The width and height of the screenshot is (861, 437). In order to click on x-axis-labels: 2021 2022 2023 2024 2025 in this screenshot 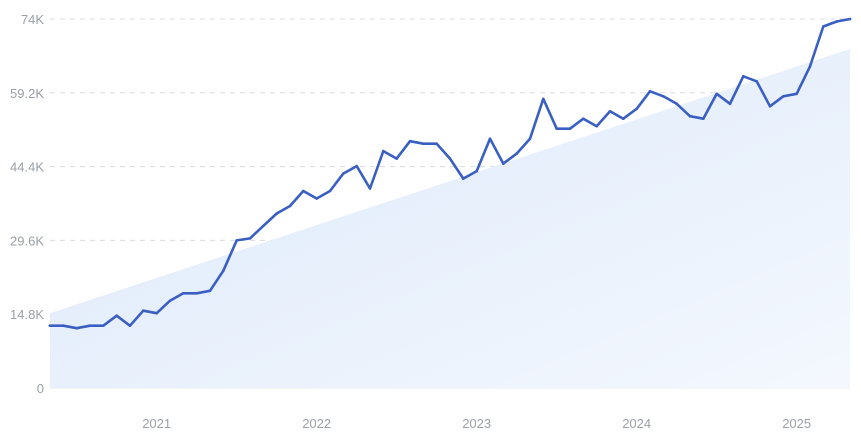, I will do `click(476, 423)`.